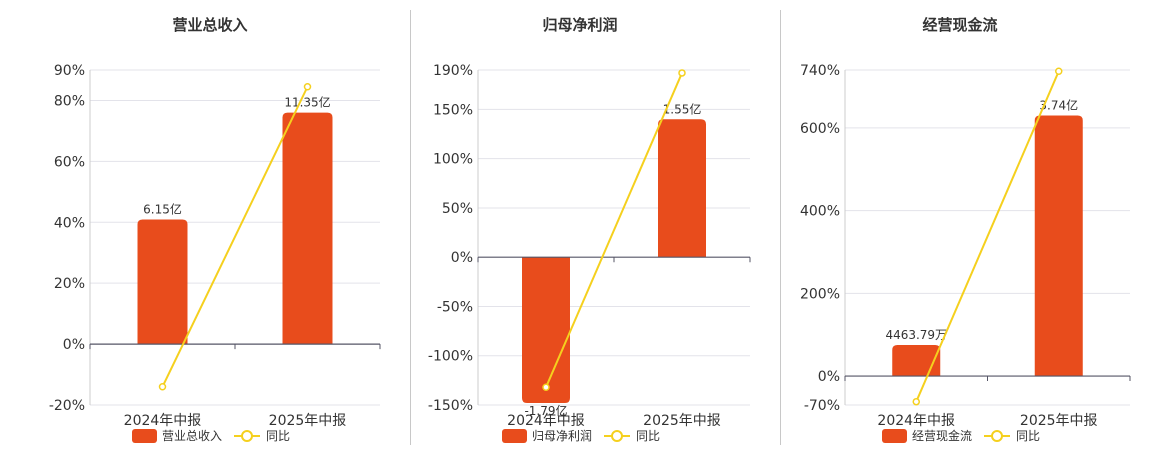  I want to click on legend-bar-label: 营业总收入, so click(192, 436).